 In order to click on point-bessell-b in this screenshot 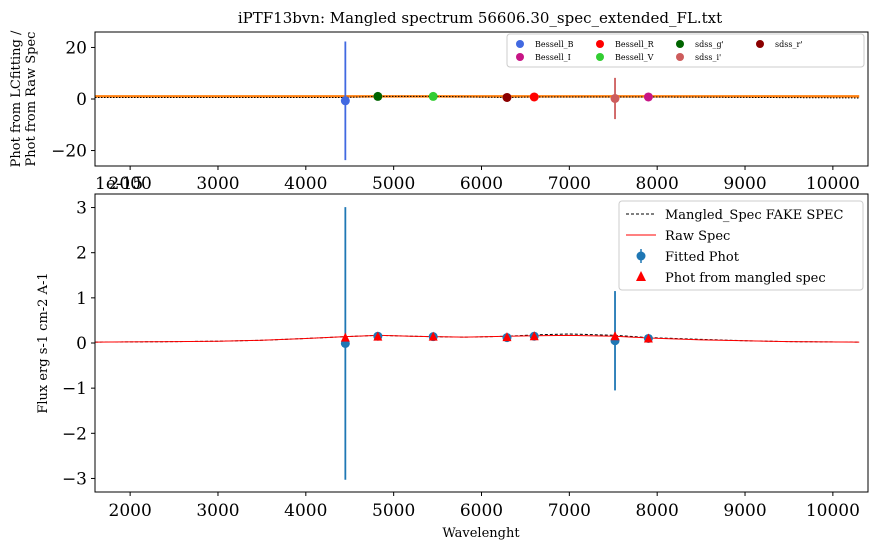, I will do `click(345, 101)`.